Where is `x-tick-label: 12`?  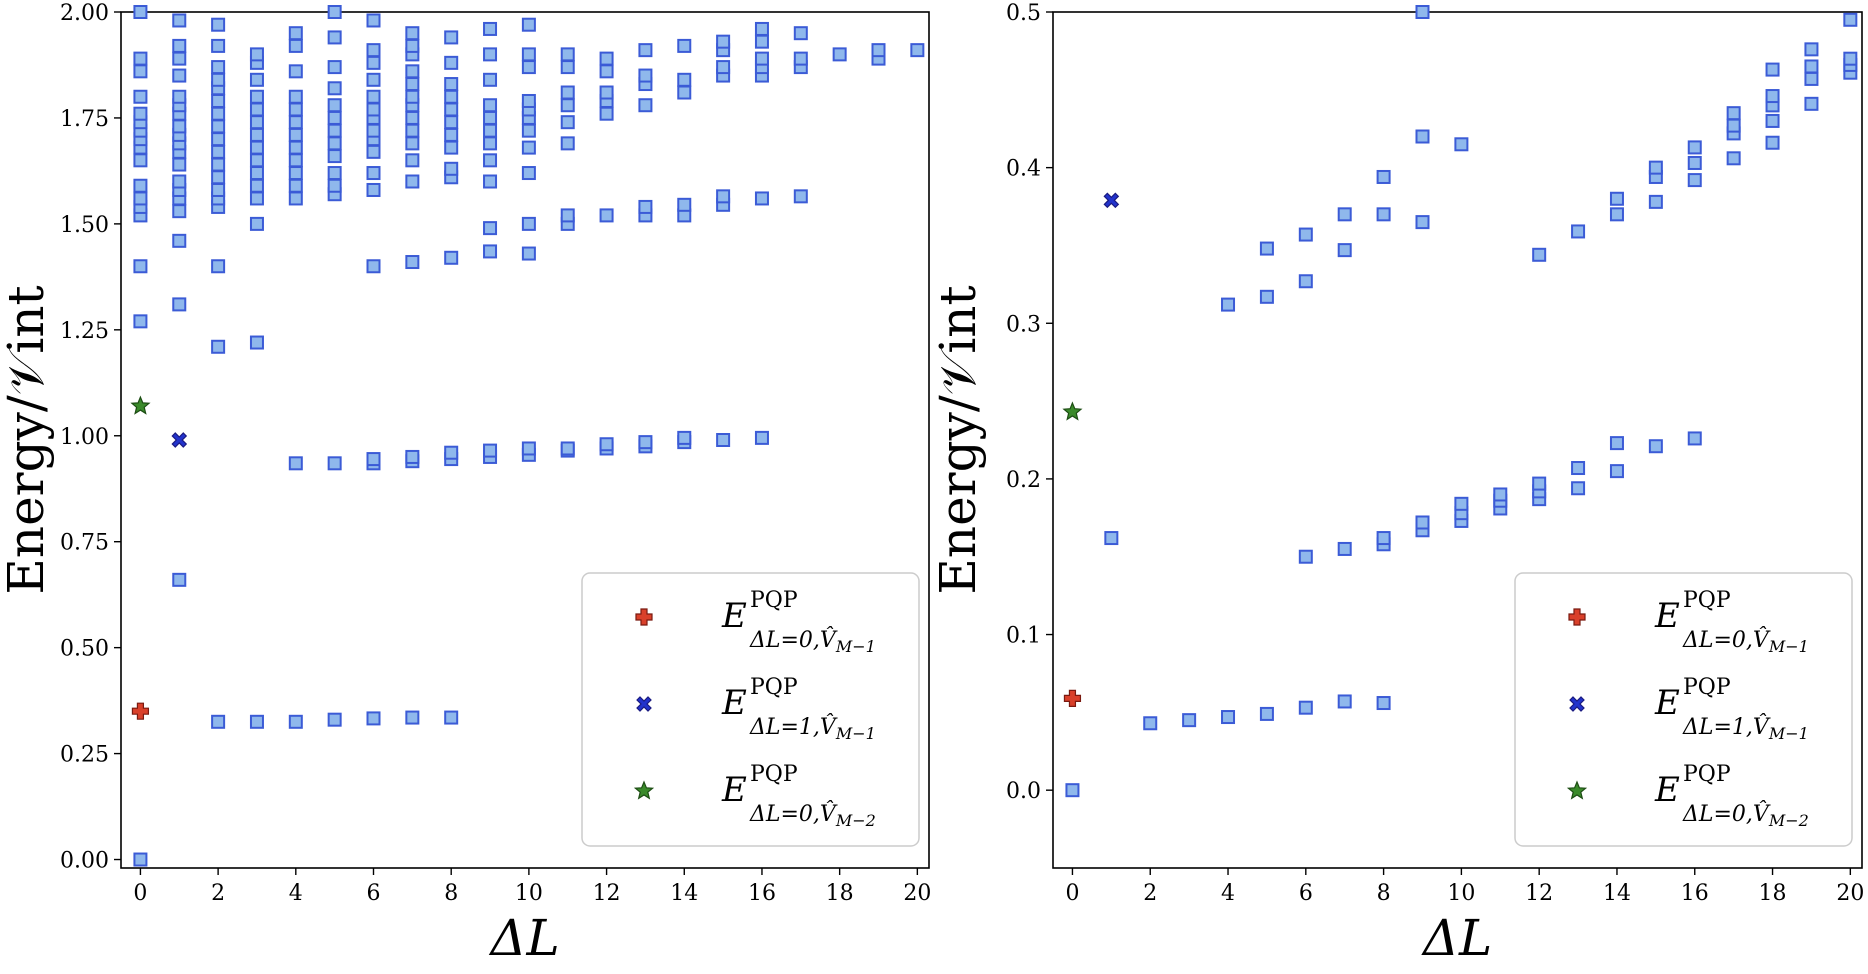 x-tick-label: 12 is located at coordinates (1539, 893).